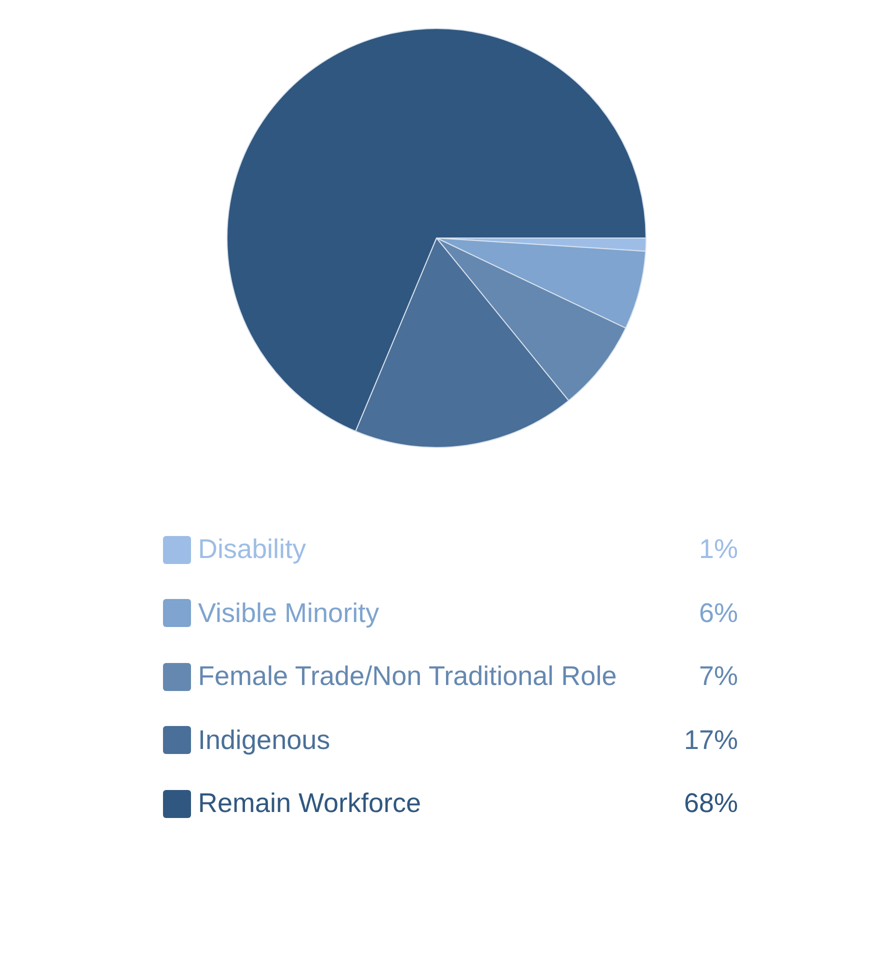  Describe the element at coordinates (310, 804) in the screenshot. I see `legend-label: Remain Workforce` at that location.